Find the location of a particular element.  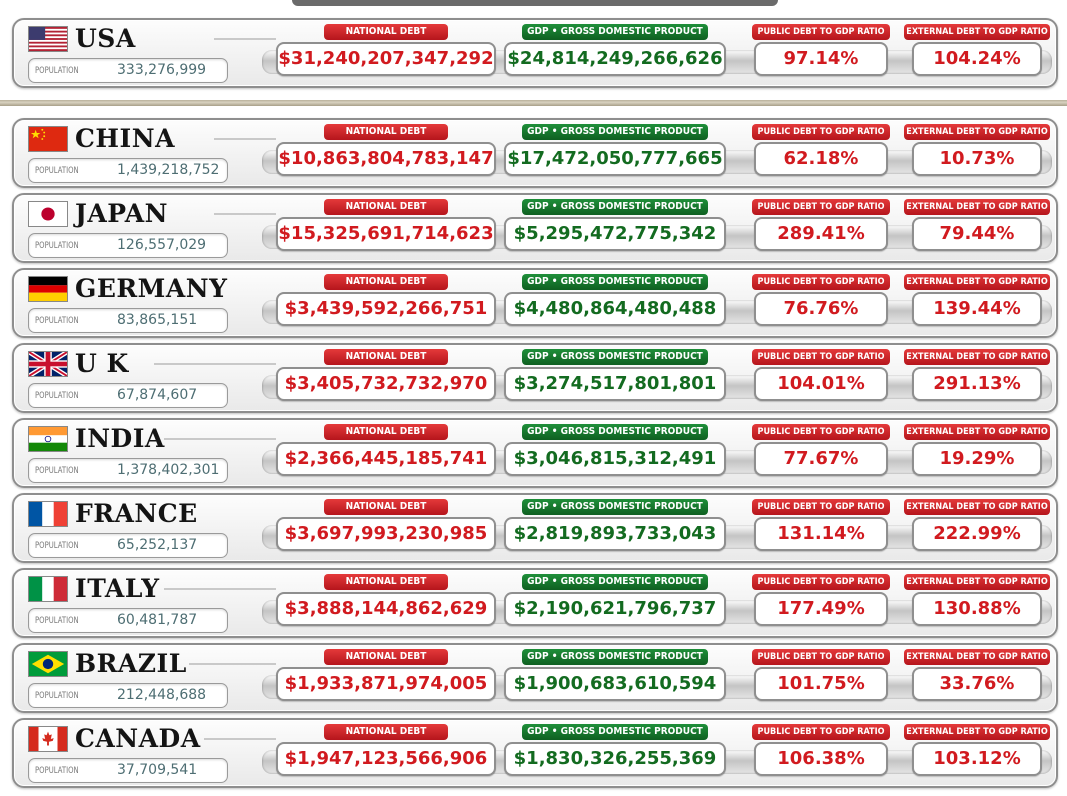

population-box: POPULATION 83,865,151 is located at coordinates (128, 320).